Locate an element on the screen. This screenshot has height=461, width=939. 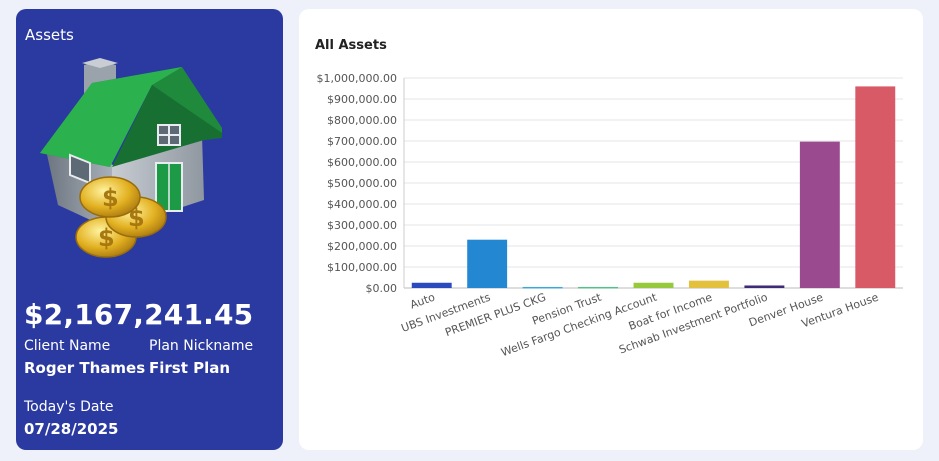
y-tick-label: $1,000,000.00 is located at coordinates (357, 78).